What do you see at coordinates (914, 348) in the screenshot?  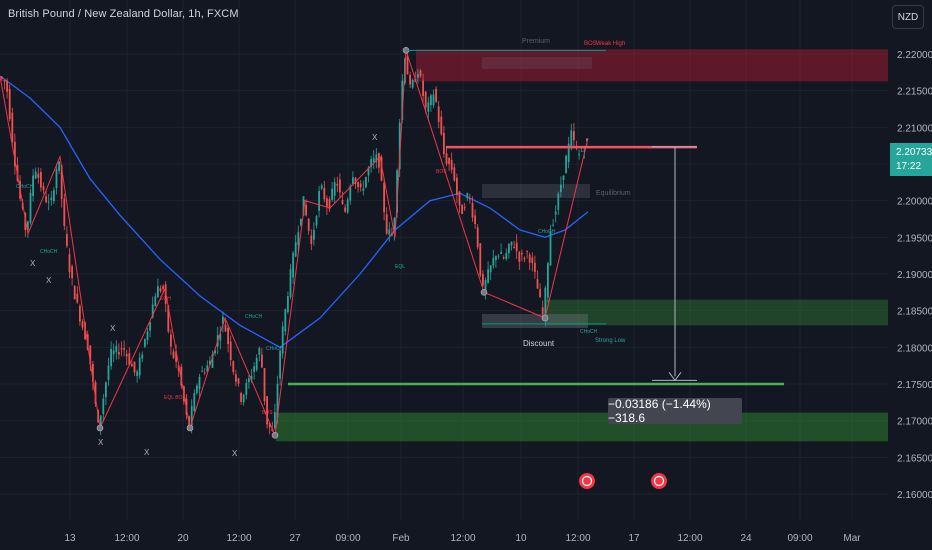 I see `y-axis-tick-label: 2.18000` at bounding box center [914, 348].